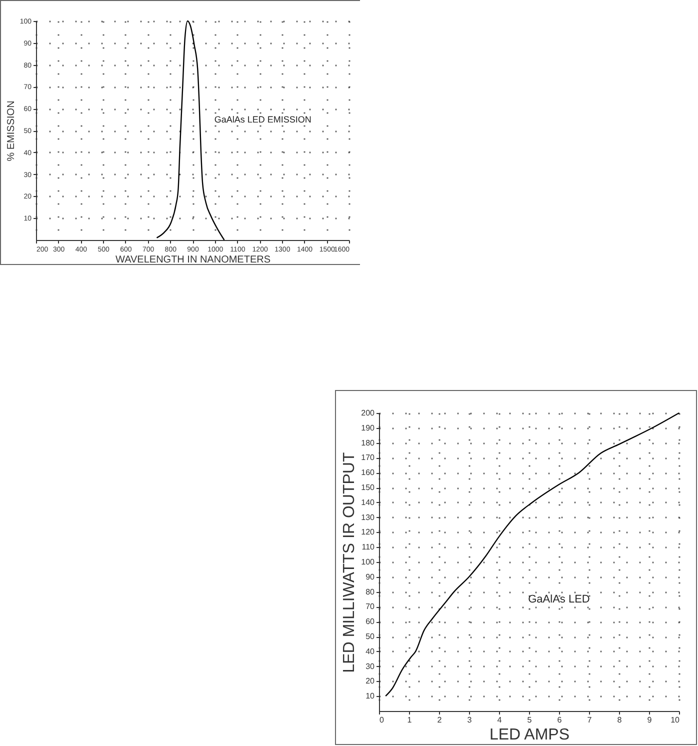 This screenshot has height=746, width=698. What do you see at coordinates (439, 720) in the screenshot?
I see `x-tick-label: 2` at bounding box center [439, 720].